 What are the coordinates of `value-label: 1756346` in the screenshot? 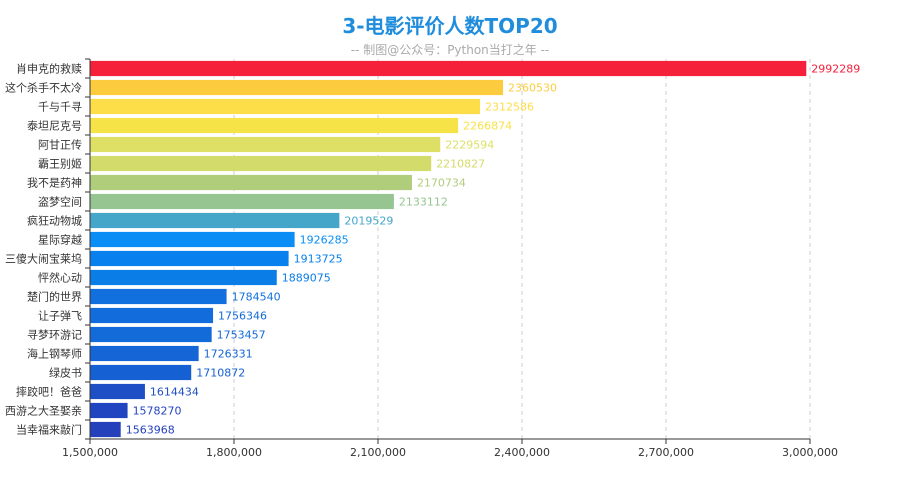 It's located at (242, 316).